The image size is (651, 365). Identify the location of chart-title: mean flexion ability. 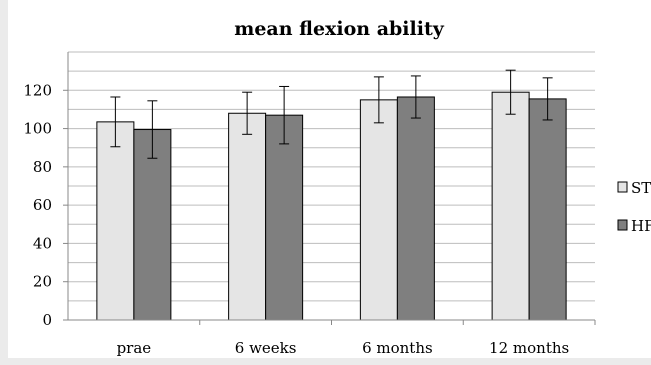
(339, 29).